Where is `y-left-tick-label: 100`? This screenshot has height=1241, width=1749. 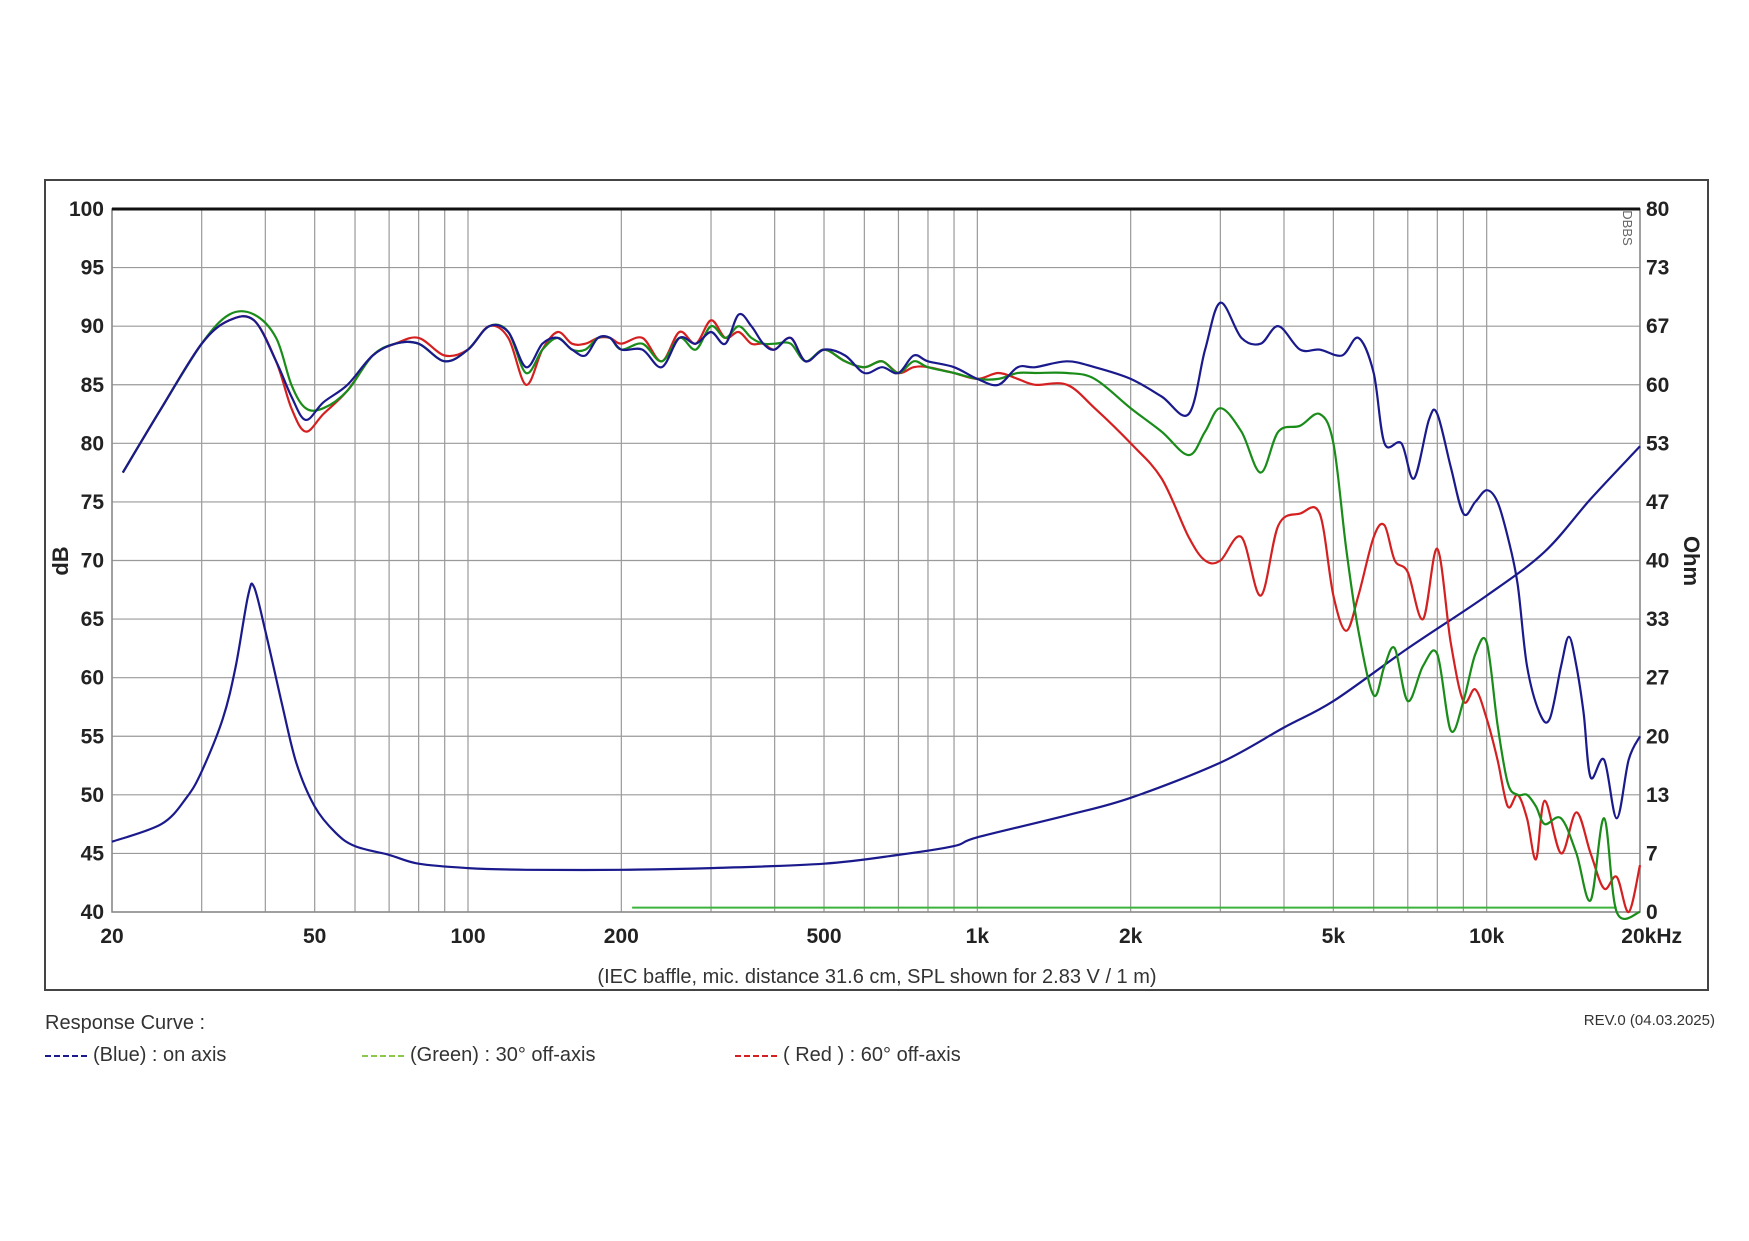
y-left-tick-label: 100 is located at coordinates (86, 209).